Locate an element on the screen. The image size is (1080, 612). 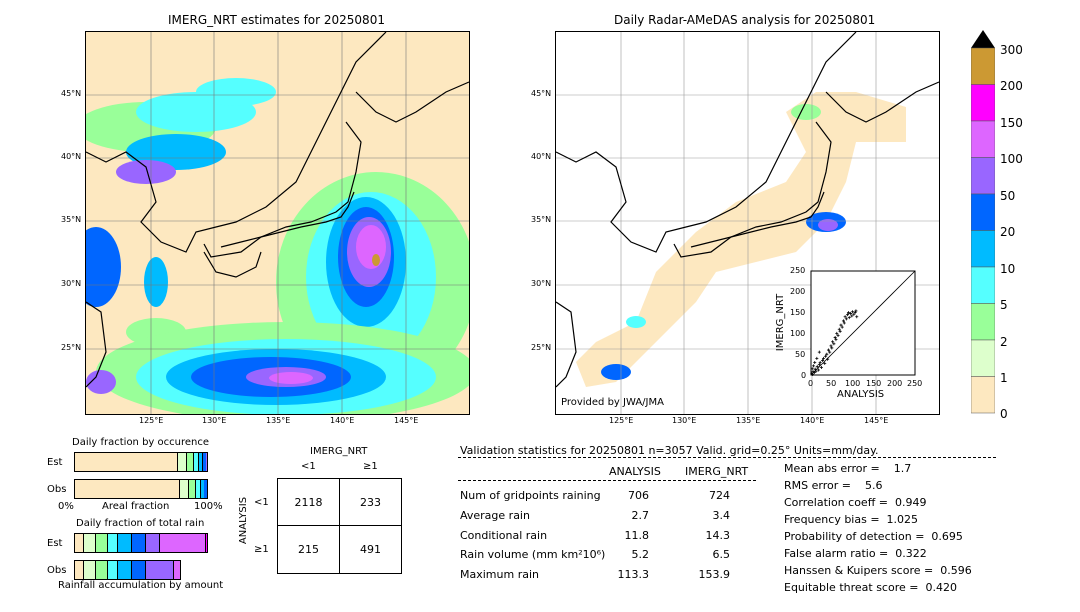
stat-analysis-0: 706 is located at coordinates (638, 495).